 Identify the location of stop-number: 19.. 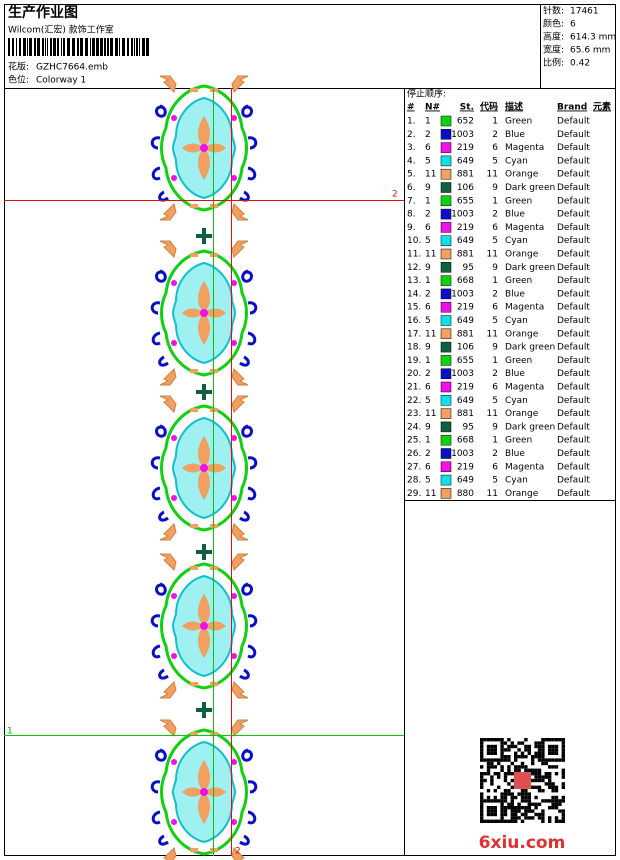
(414, 361).